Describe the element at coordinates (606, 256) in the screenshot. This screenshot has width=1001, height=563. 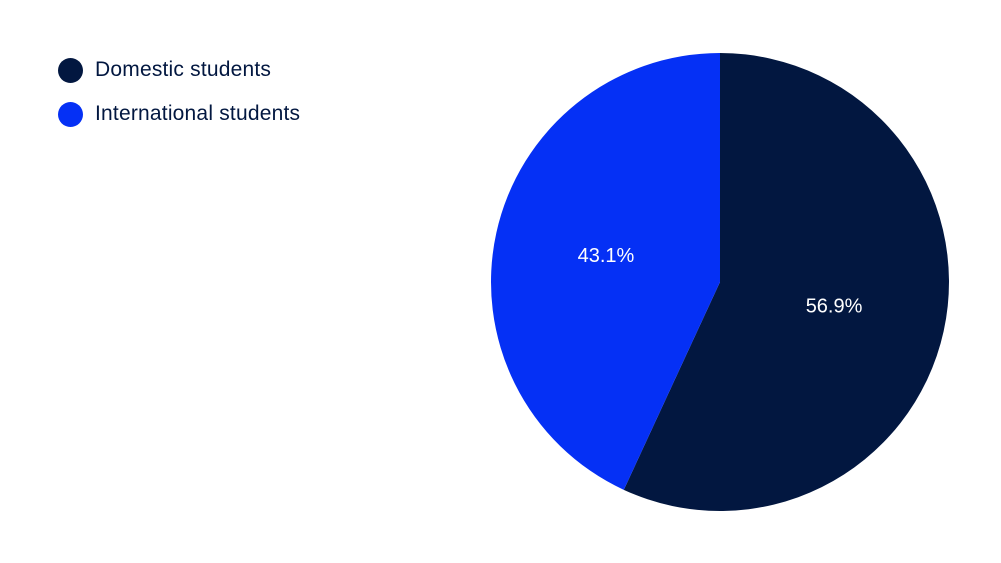
I see `pie-label-international: 43.1%` at that location.